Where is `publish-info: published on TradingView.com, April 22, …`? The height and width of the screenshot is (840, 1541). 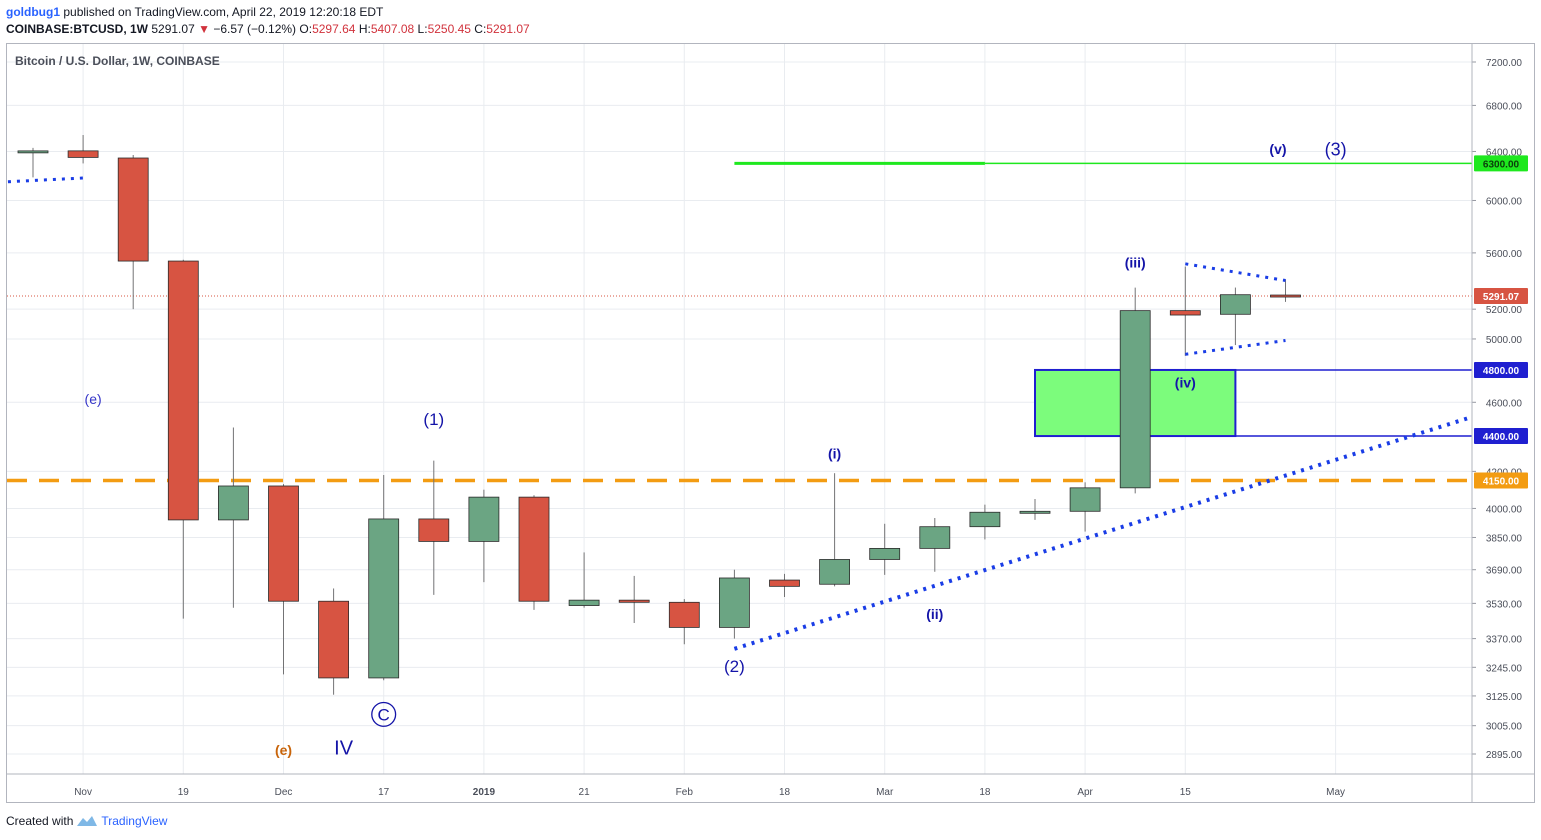 publish-info: published on TradingView.com, April 22, … is located at coordinates (223, 12).